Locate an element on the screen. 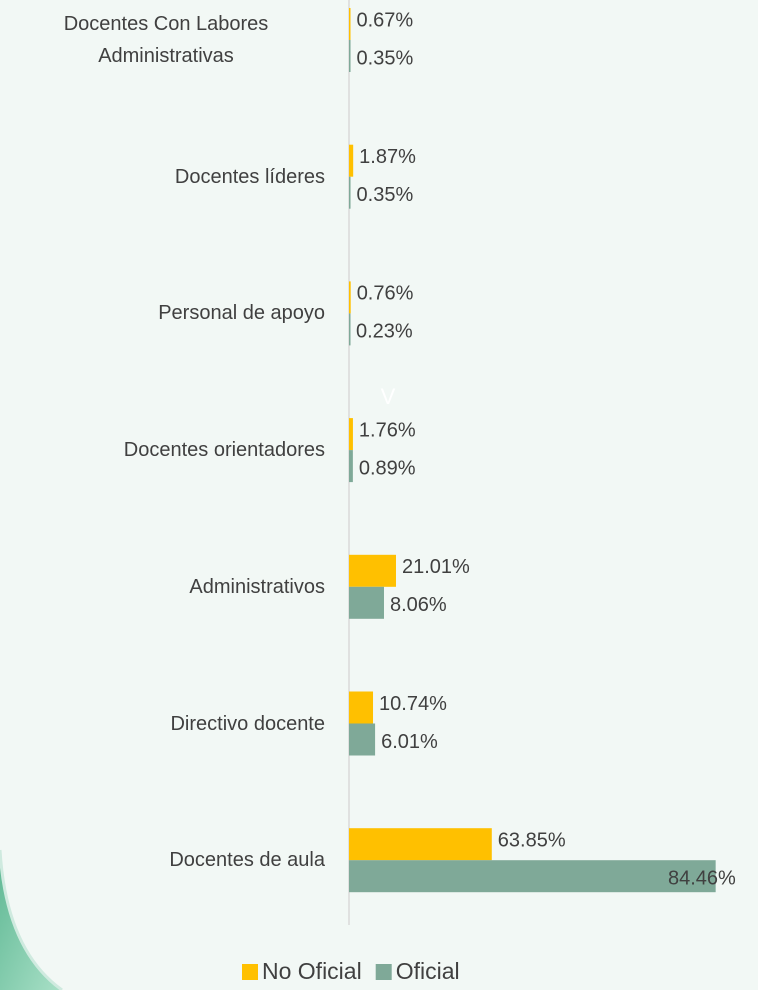  annotation: V is located at coordinates (388, 396).